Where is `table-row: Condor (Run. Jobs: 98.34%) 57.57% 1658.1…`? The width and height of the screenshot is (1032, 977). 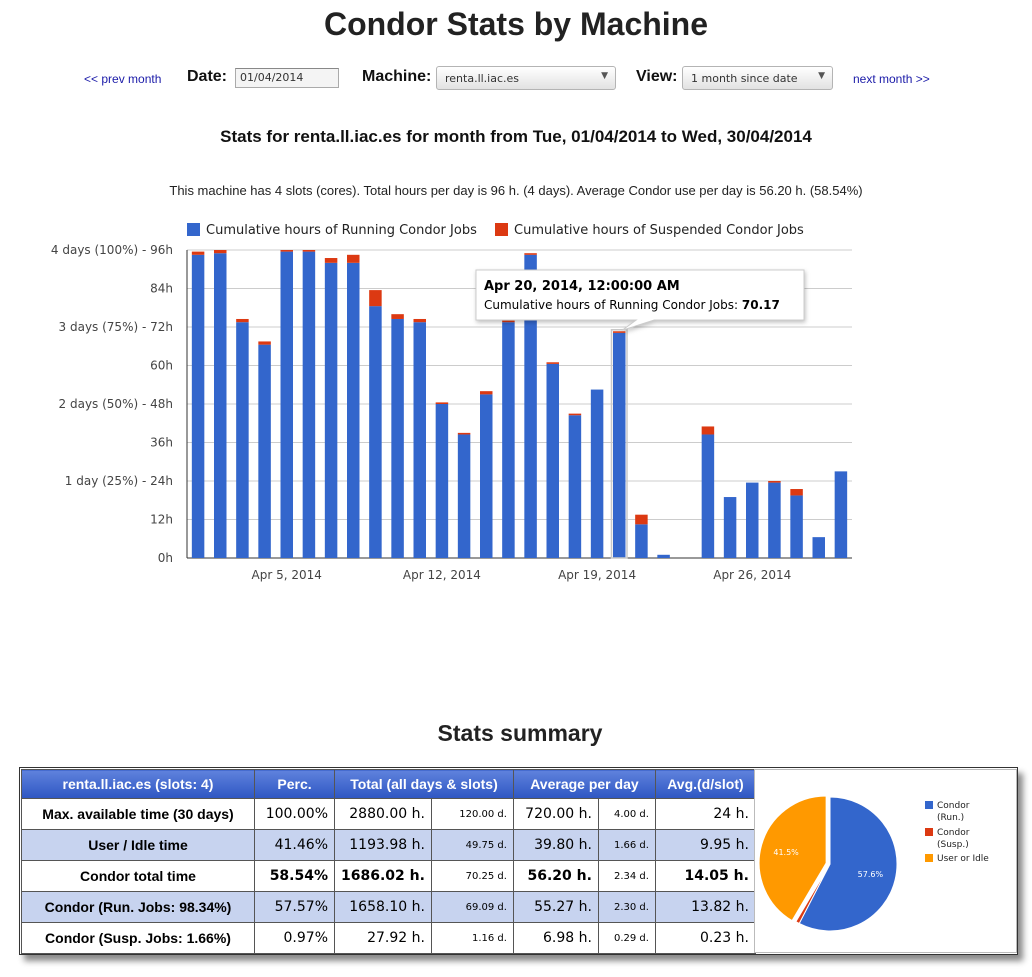 table-row: Condor (Run. Jobs: 98.34%) 57.57% 1658.1… is located at coordinates (388, 907).